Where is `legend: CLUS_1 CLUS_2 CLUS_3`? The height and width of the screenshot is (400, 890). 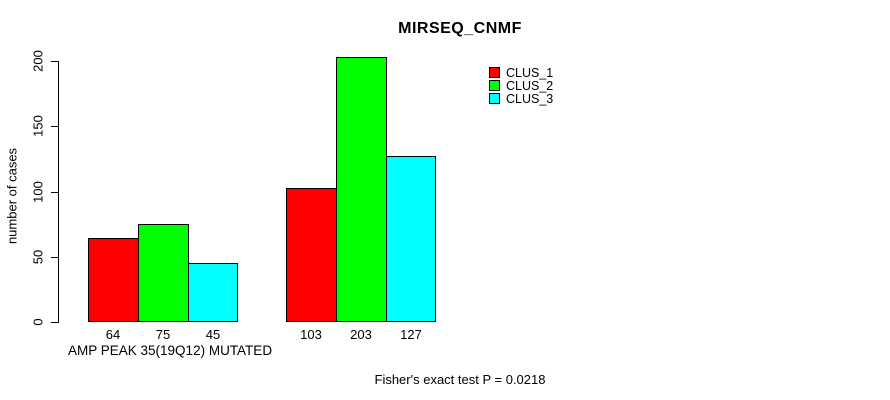
legend: CLUS_1 CLUS_2 CLUS_3 is located at coordinates (521, 85).